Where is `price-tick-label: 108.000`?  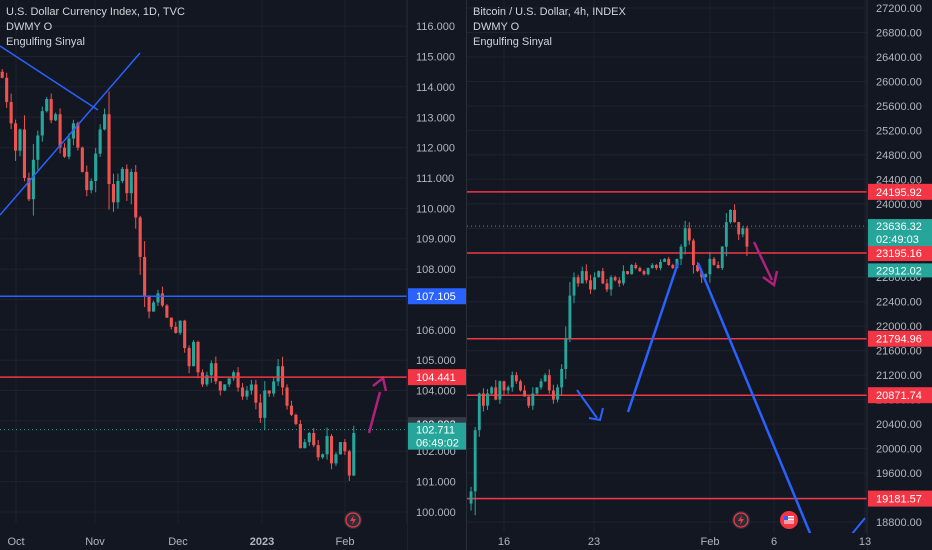
price-tick-label: 108.000 is located at coordinates (436, 270).